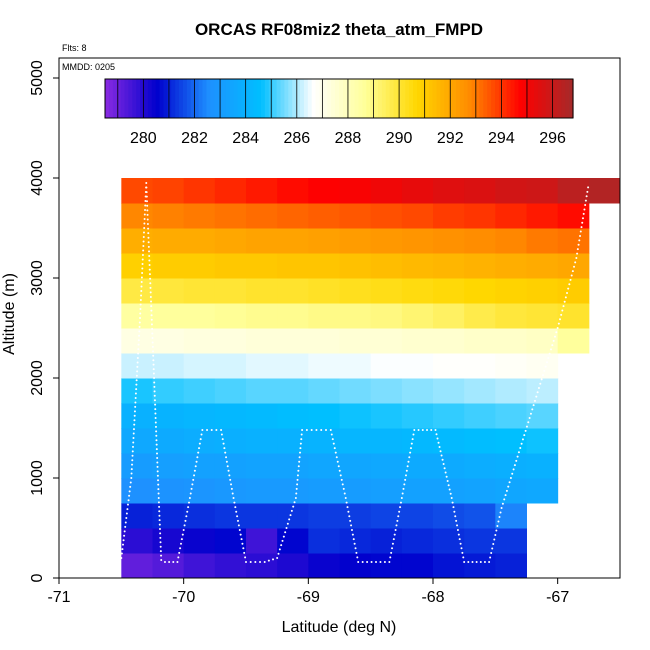  Describe the element at coordinates (339, 29) in the screenshot. I see `chart-title: ORCAS RF08miz2 theta_atm_FMPD` at that location.